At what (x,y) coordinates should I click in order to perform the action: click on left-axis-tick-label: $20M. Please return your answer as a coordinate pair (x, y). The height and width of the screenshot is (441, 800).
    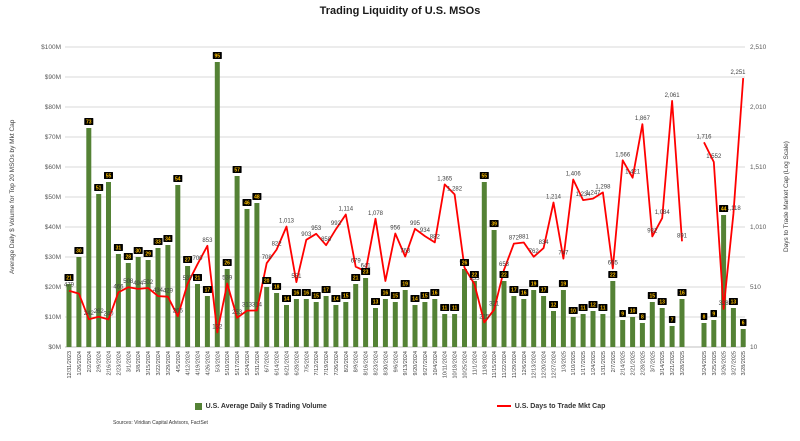
    Looking at the image, I should click on (53, 287).